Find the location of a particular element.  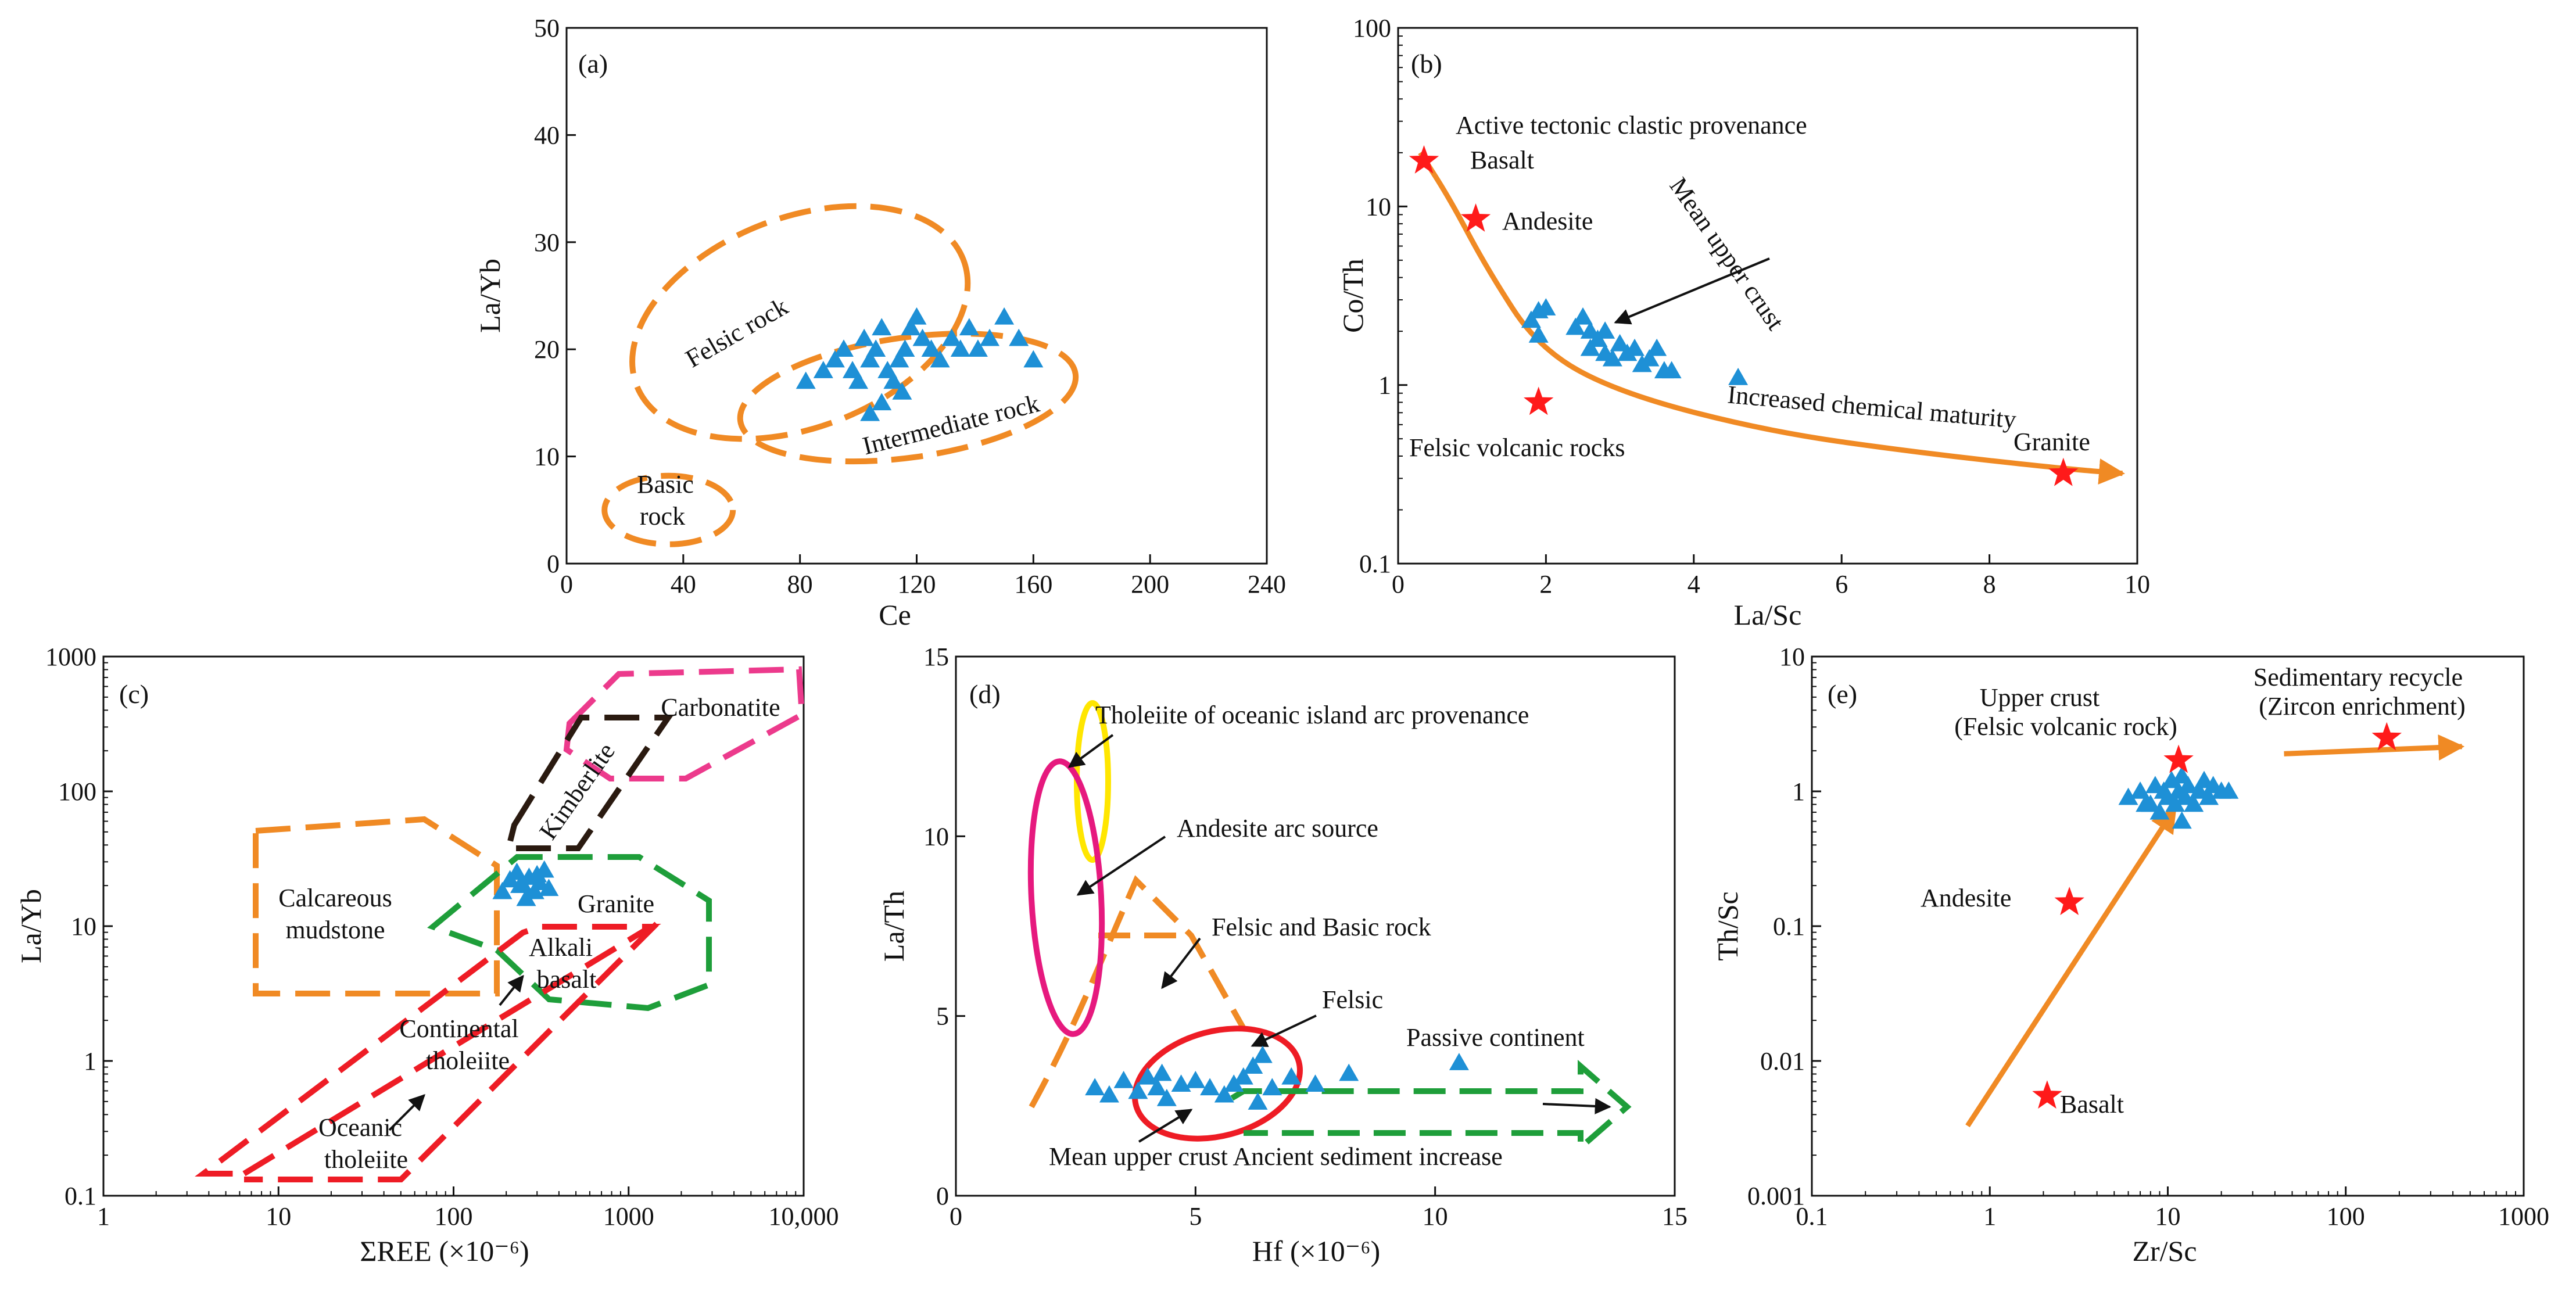

panel-a-ticks: 0 40 80 120 160 200 240 0 10 20 30 40 50 is located at coordinates (910, 306).